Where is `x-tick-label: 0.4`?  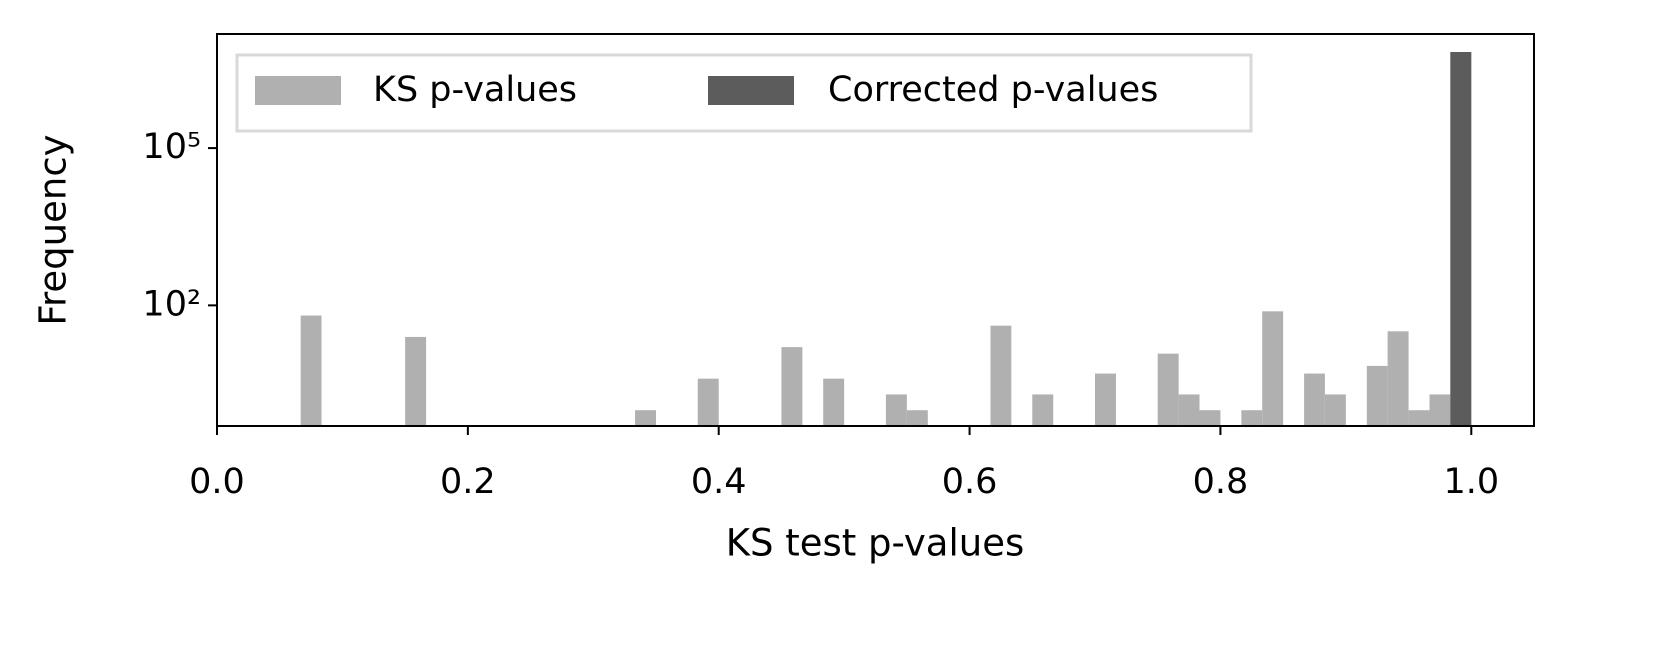 x-tick-label: 0.4 is located at coordinates (719, 482).